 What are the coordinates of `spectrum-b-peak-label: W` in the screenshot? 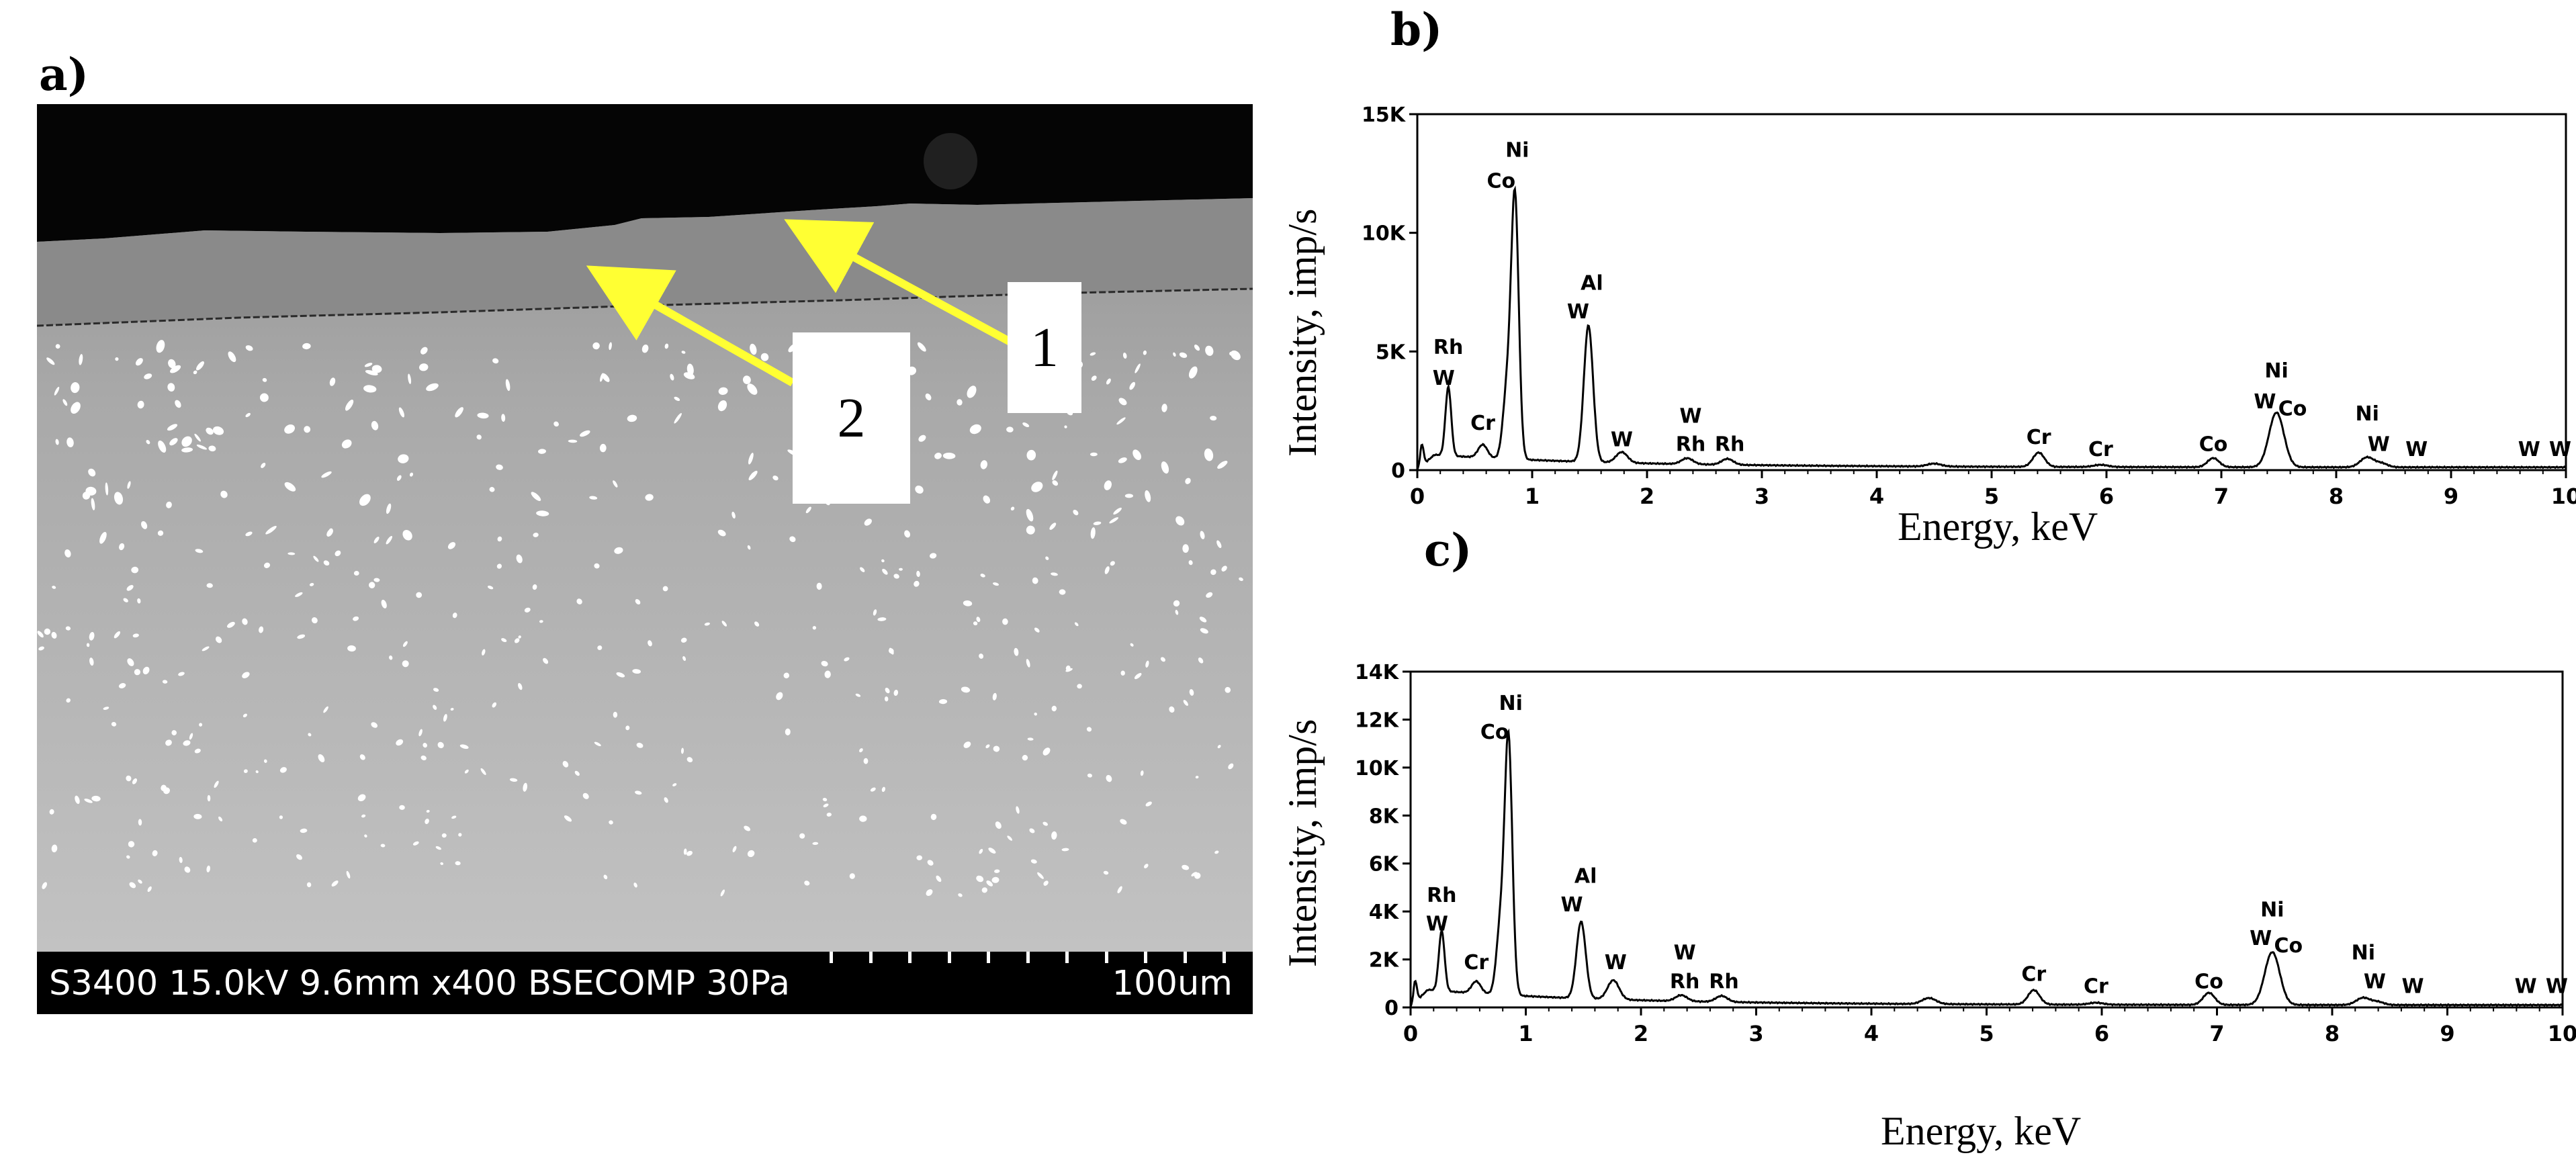 It's located at (2265, 402).